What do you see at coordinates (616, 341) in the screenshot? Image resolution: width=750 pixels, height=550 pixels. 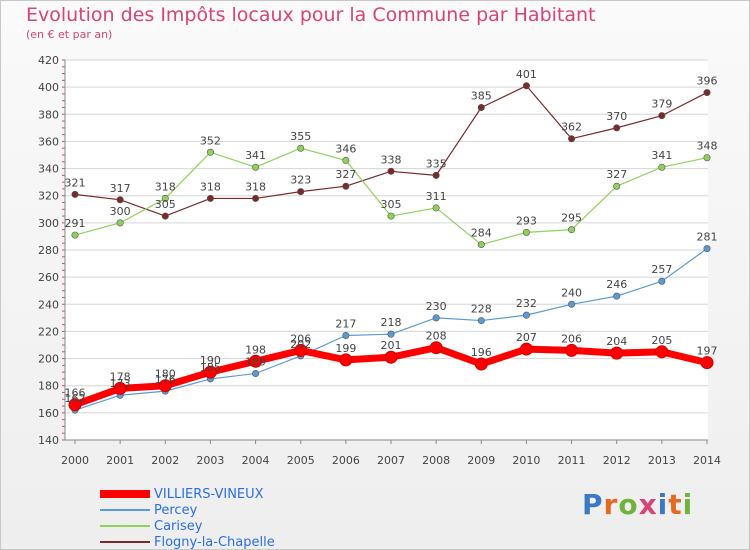 I see `data-label-villiers-vineux: 204` at bounding box center [616, 341].